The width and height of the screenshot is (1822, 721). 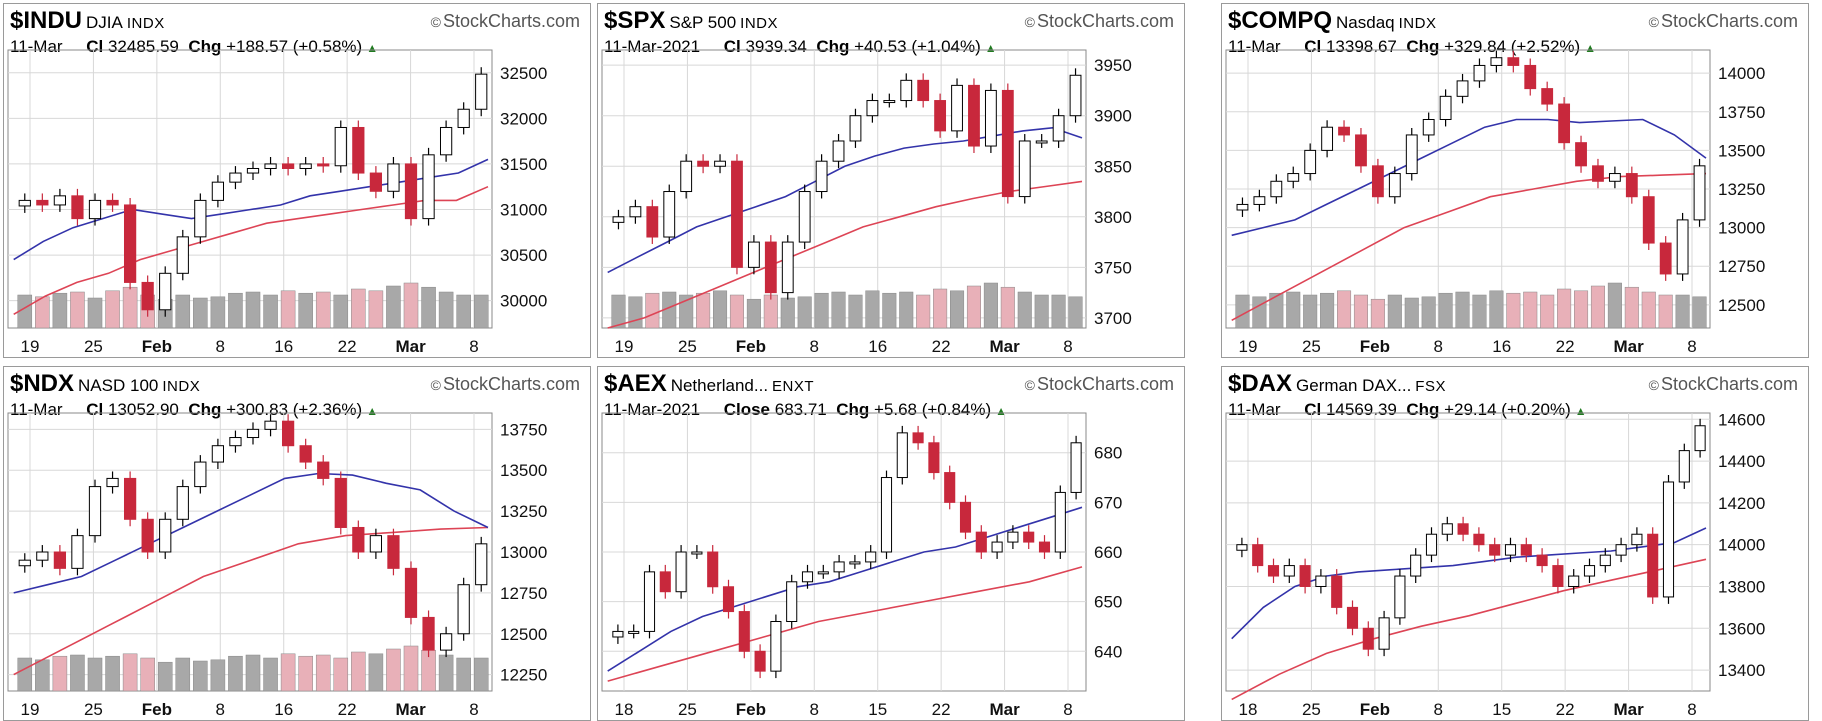 What do you see at coordinates (1741, 503) in the screenshot?
I see `y-tick-label: 14200` at bounding box center [1741, 503].